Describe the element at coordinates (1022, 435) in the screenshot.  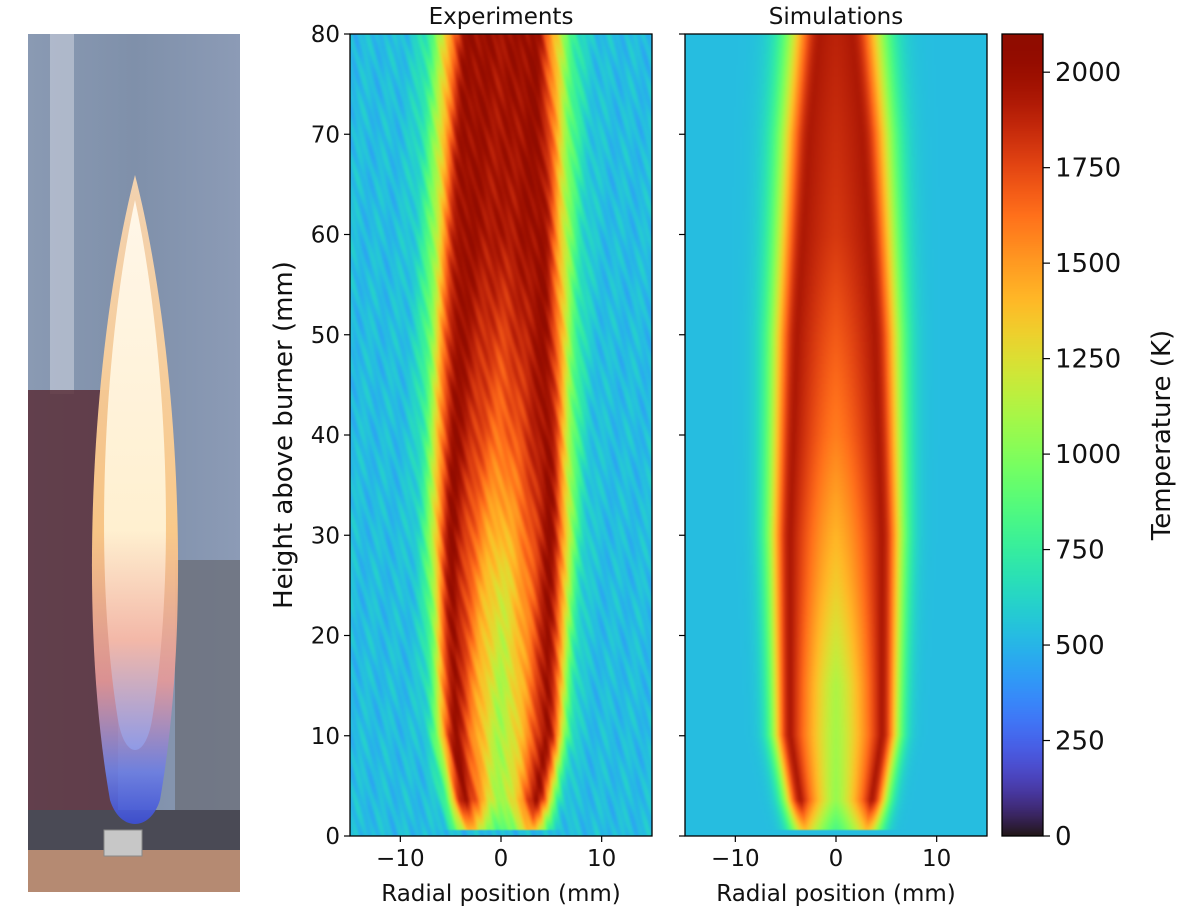
I see `colorbar-gradient` at that location.